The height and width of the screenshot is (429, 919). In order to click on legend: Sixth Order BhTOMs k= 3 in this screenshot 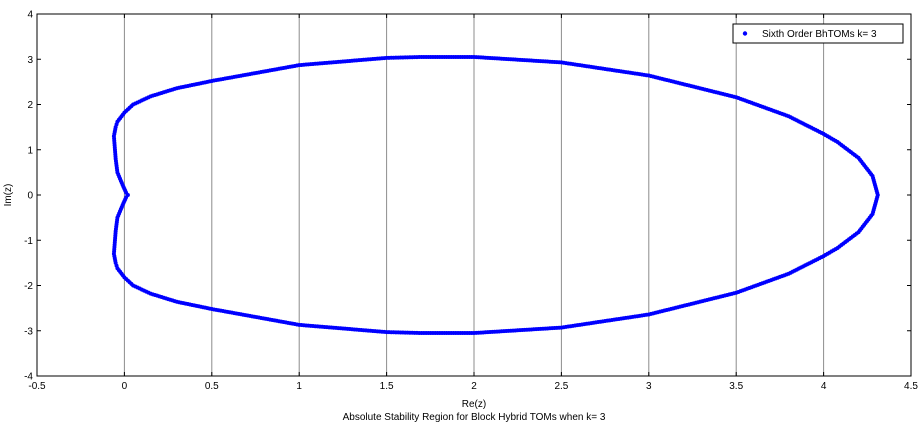, I will do `click(818, 33)`.